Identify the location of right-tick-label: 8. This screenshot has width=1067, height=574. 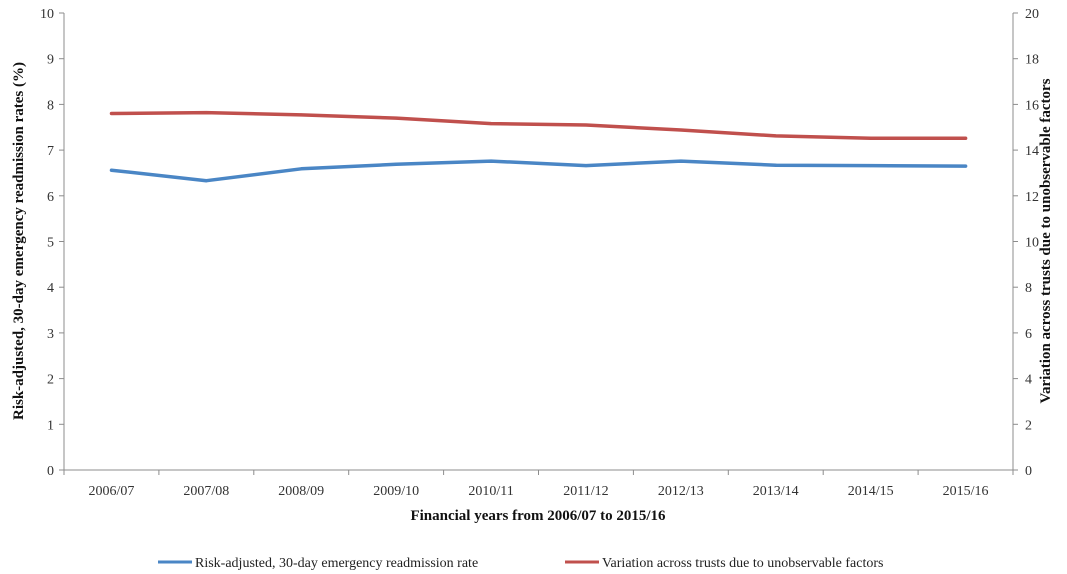
(1028, 288).